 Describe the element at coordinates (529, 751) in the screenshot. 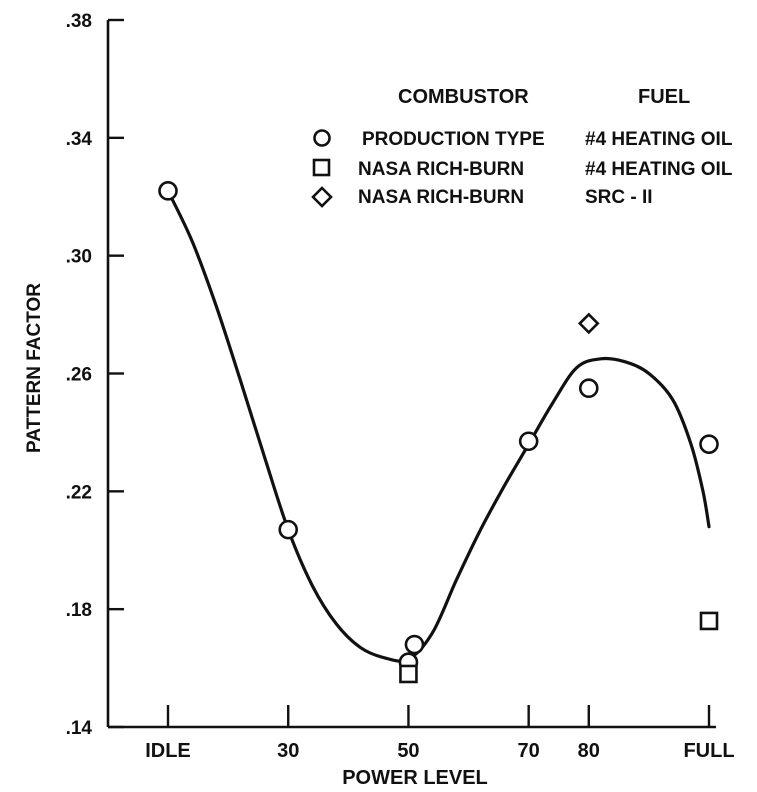

I see `x-tick-label: 70` at that location.